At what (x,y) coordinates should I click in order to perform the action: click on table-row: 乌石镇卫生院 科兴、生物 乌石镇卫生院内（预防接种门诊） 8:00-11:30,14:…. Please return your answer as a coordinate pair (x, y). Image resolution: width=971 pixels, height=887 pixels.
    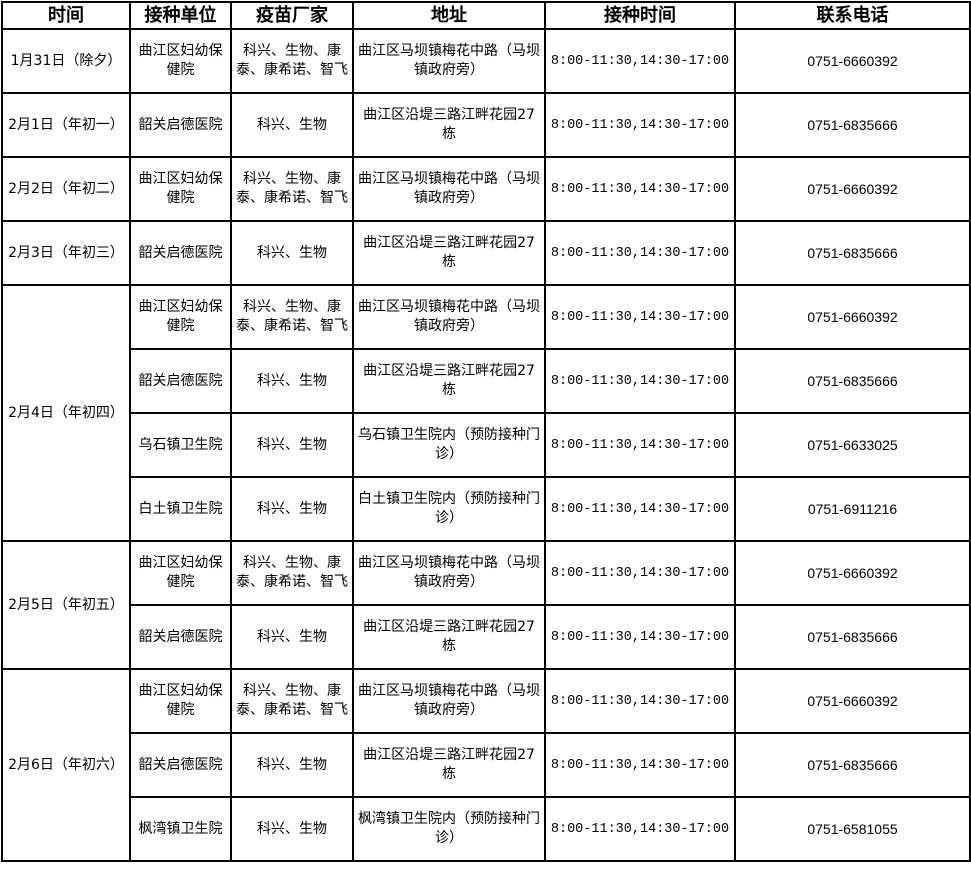
    Looking at the image, I should click on (486, 445).